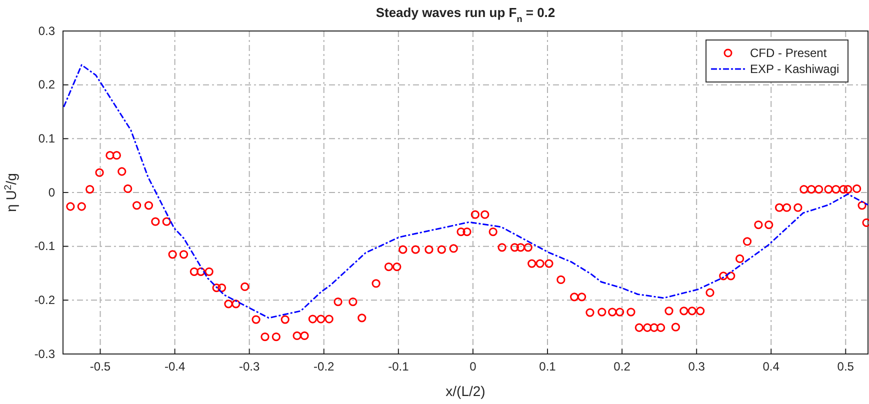 This screenshot has width=869, height=404. What do you see at coordinates (45, 246) in the screenshot?
I see `y-tick-label: -0.1` at bounding box center [45, 246].